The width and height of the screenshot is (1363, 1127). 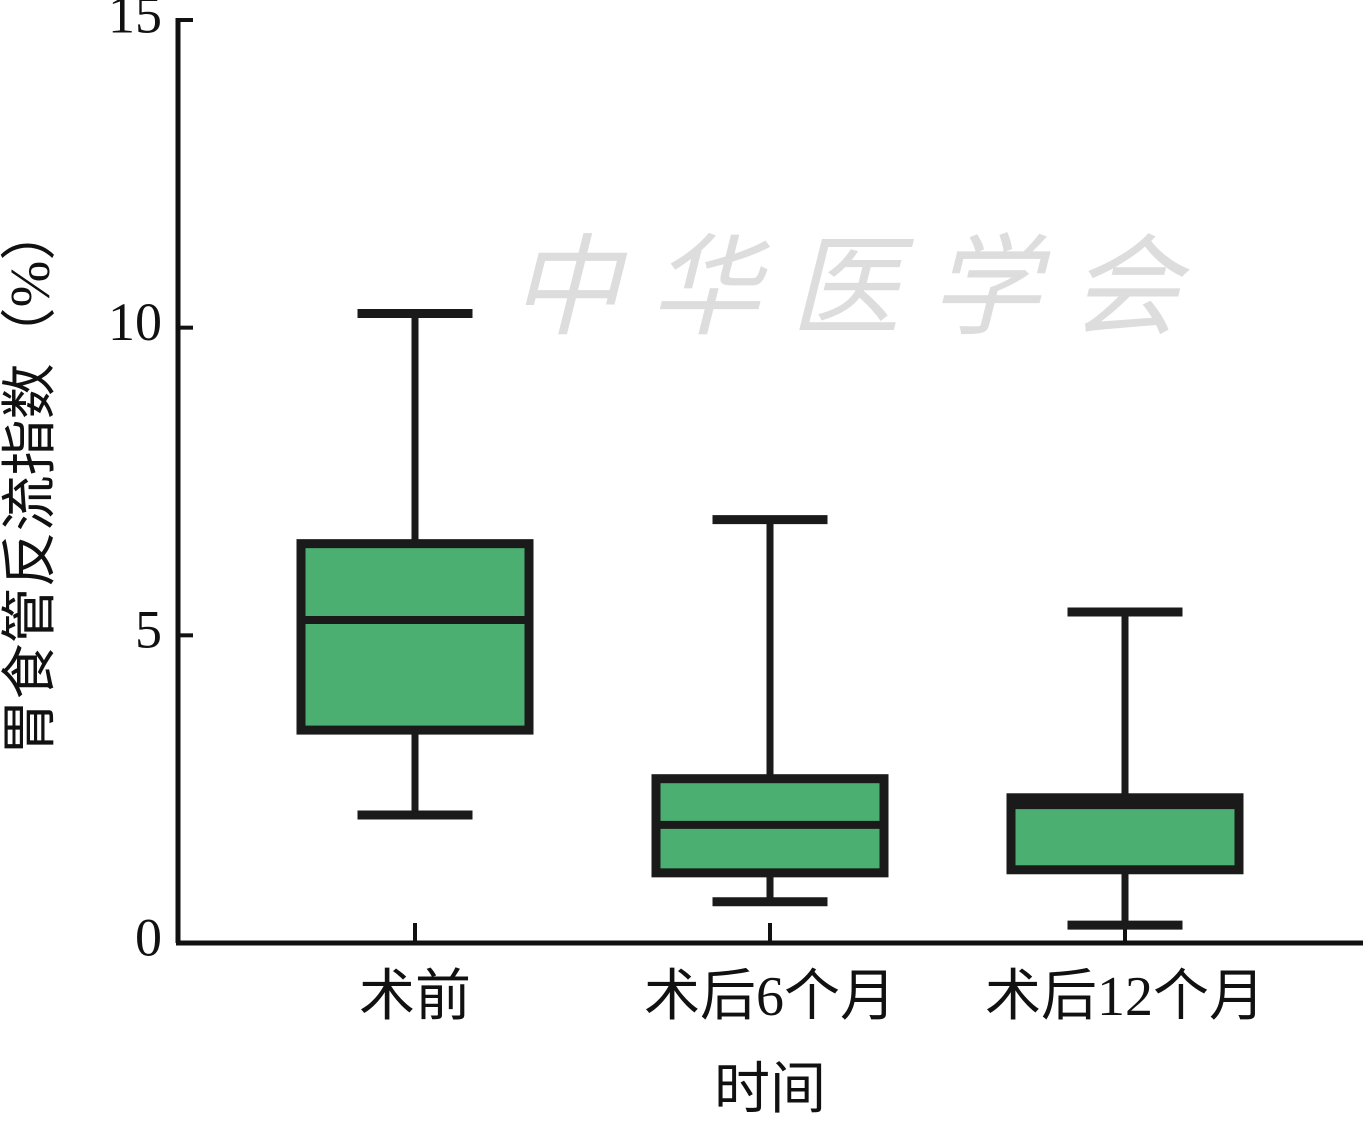 I want to click on x-tick-label: 术后6个月, so click(x=770, y=997).